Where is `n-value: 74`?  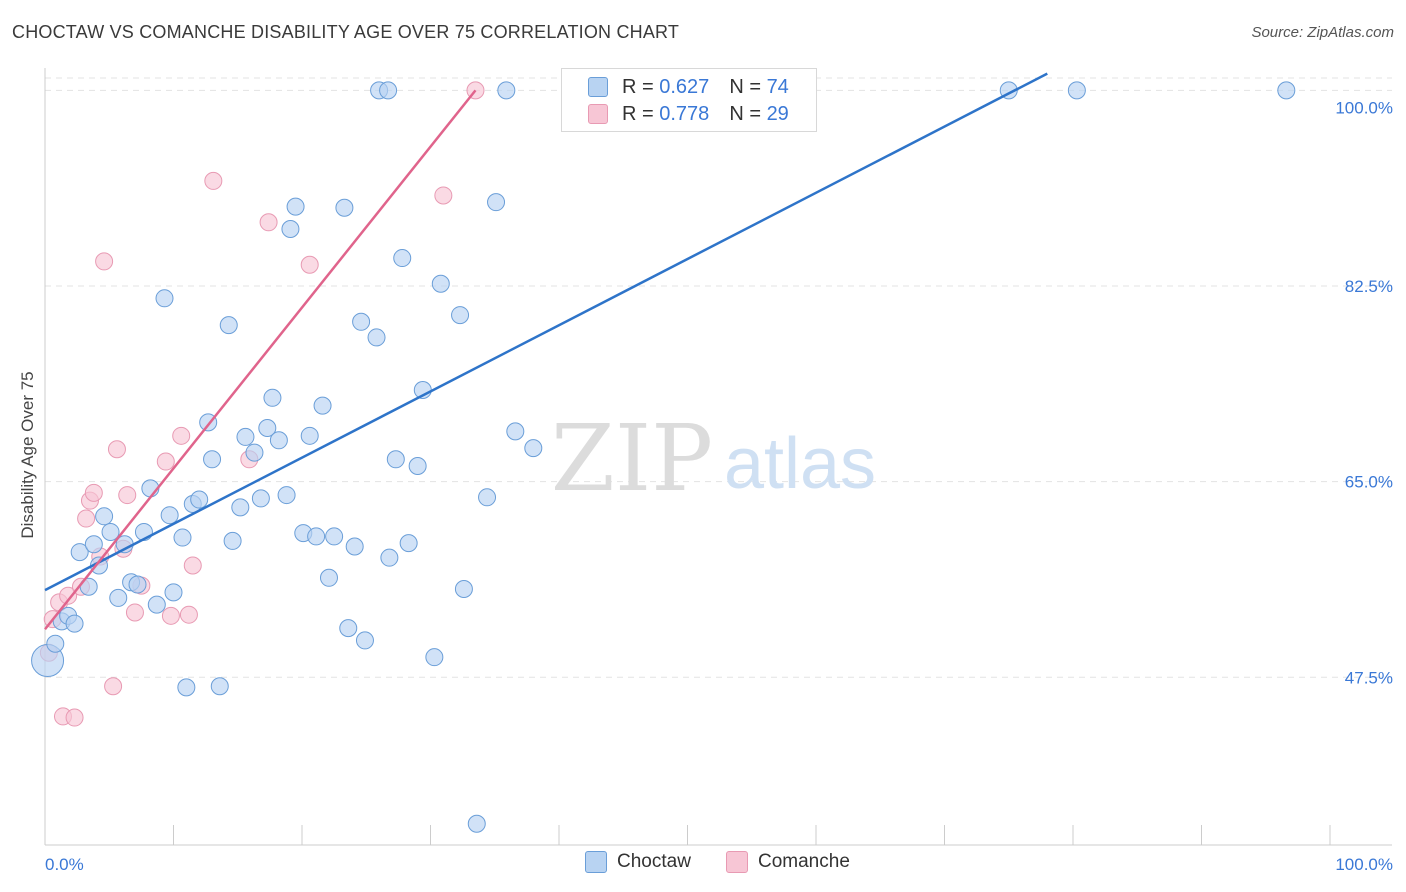 n-value: 74 is located at coordinates (777, 86).